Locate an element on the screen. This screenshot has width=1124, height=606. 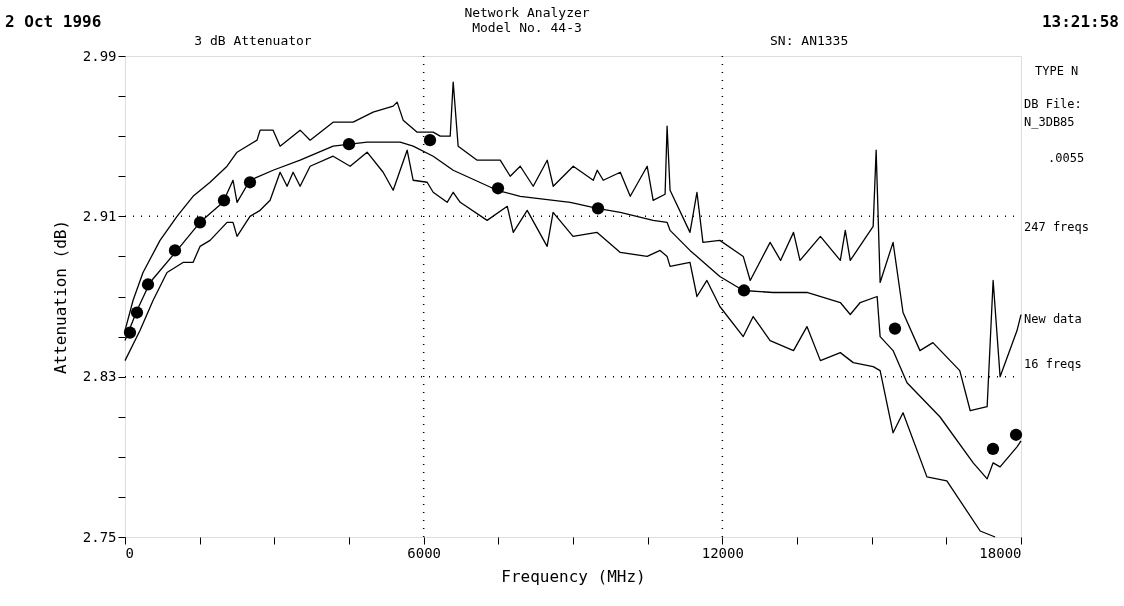
chart-subtitle: Model No. 44-3 is located at coordinates (527, 27).